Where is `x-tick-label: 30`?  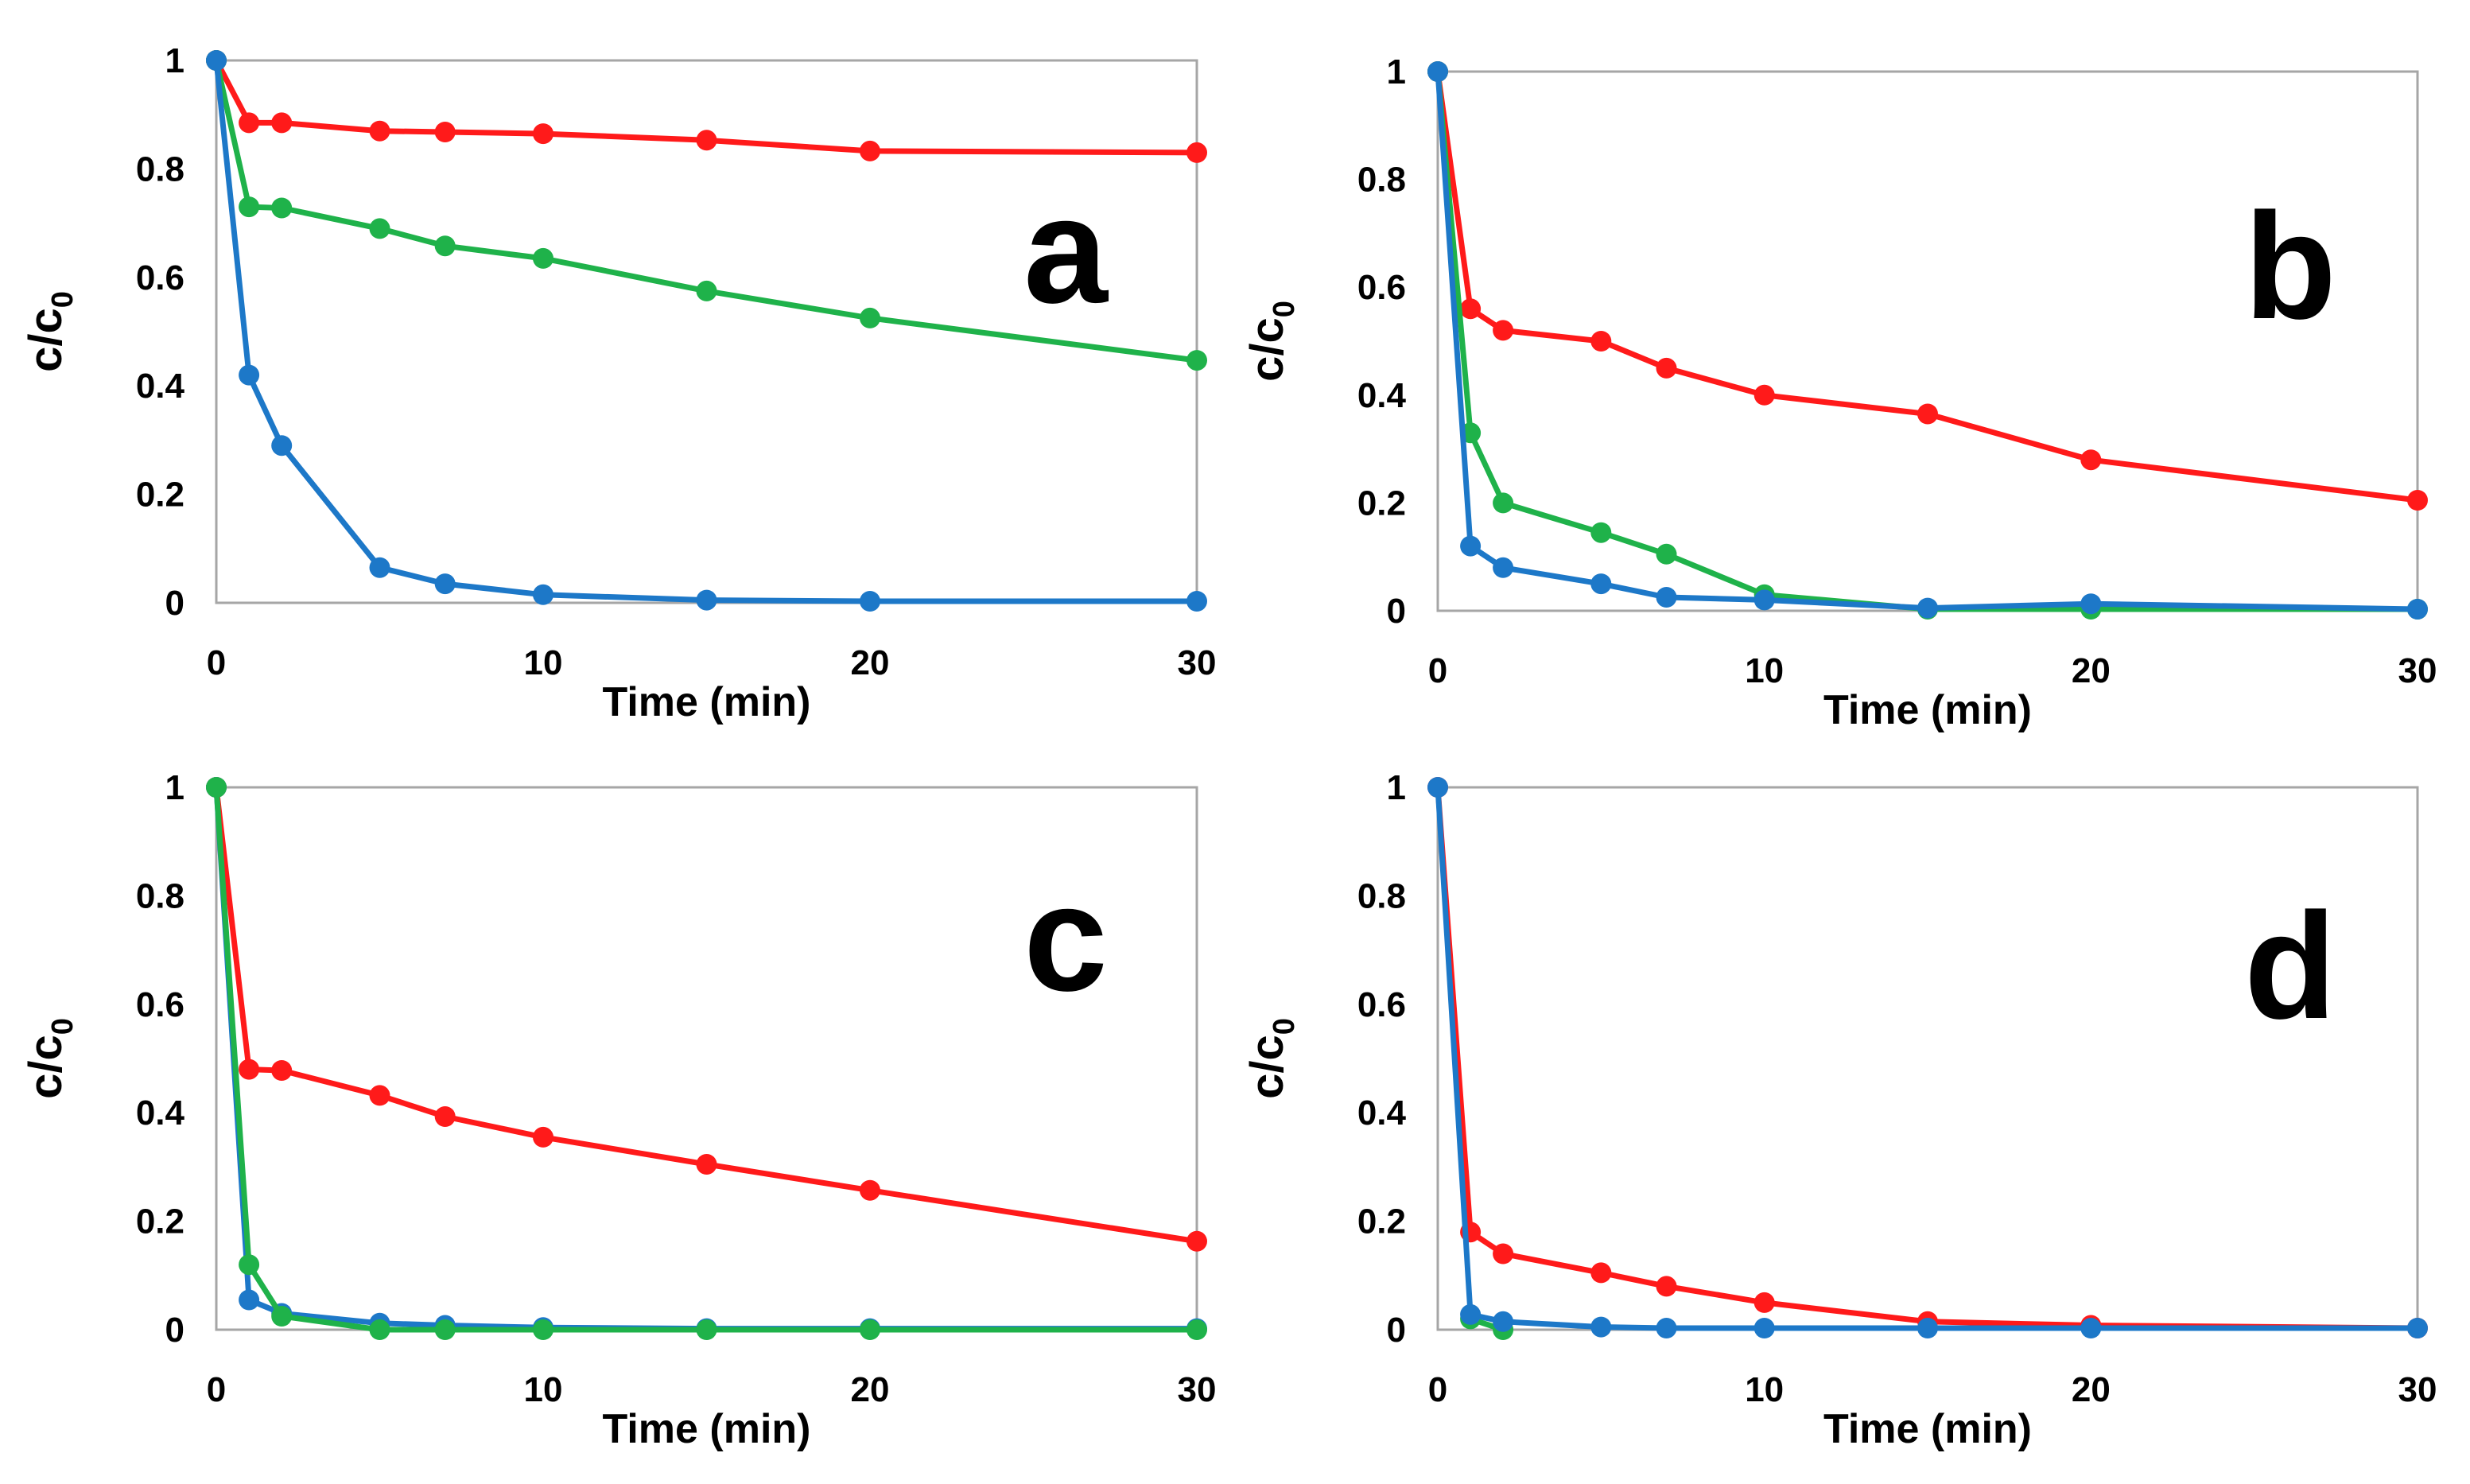 x-tick-label: 30 is located at coordinates (2418, 1389).